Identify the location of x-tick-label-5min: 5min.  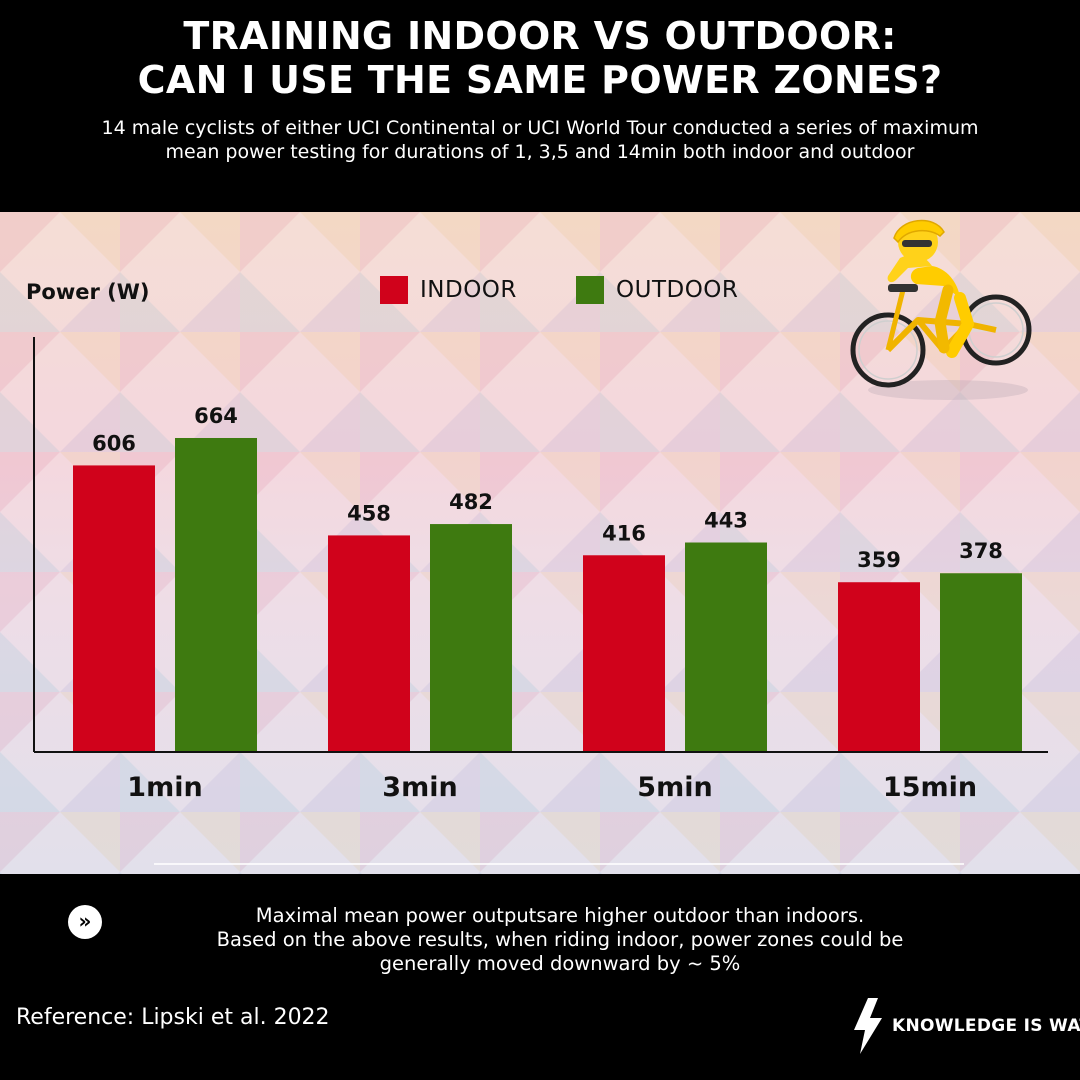
(674, 787).